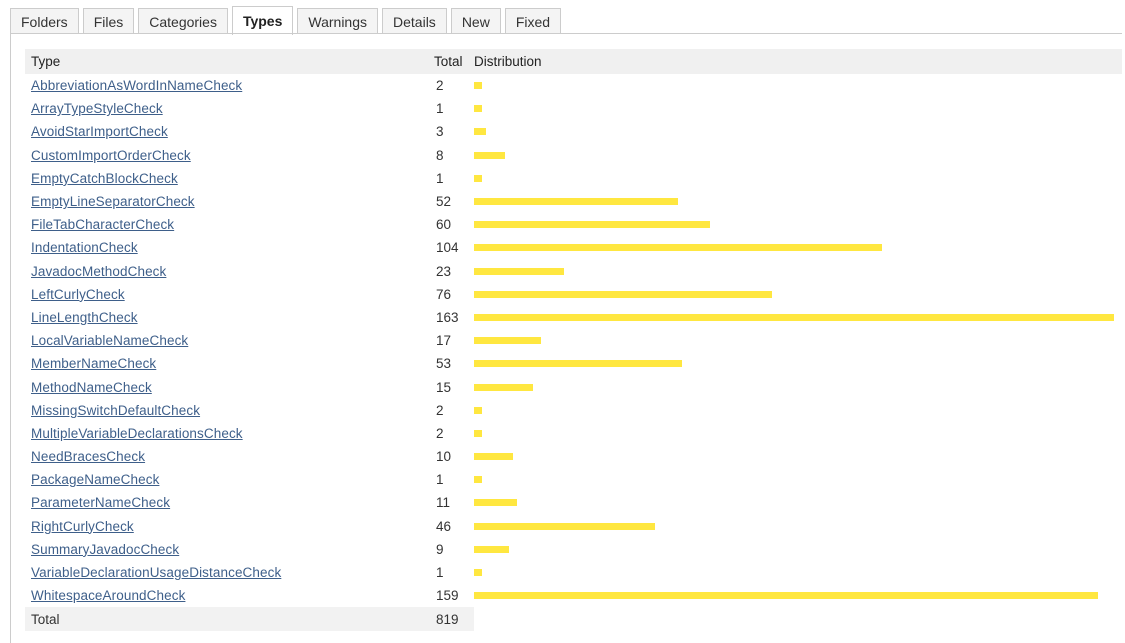  Describe the element at coordinates (116, 410) in the screenshot. I see `type-link: MissingSwitchDefaultCheck` at that location.